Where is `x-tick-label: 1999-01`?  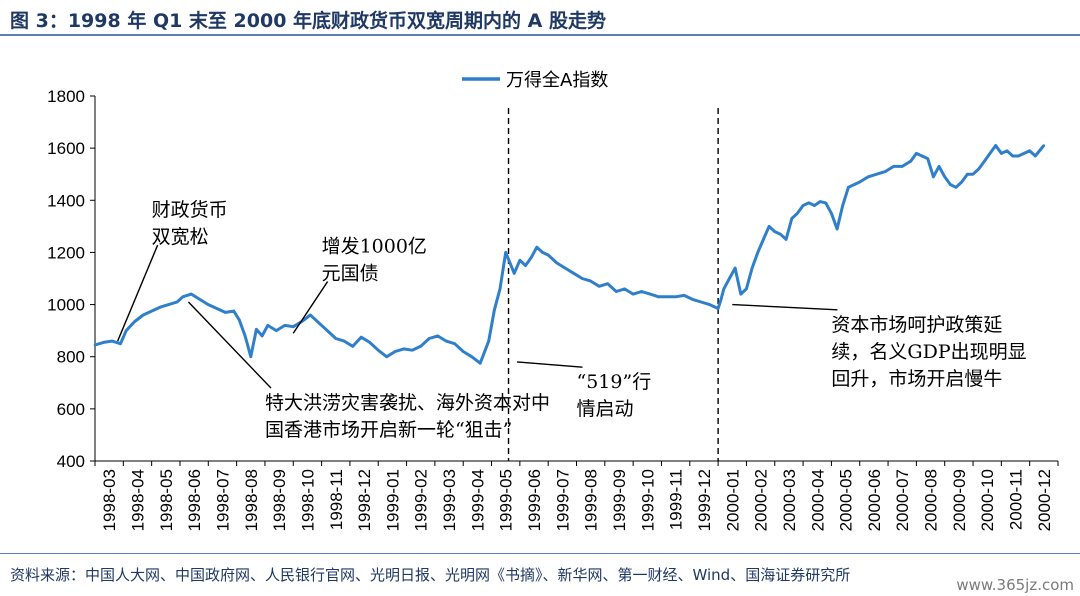
x-tick-label: 1999-01 is located at coordinates (392, 500).